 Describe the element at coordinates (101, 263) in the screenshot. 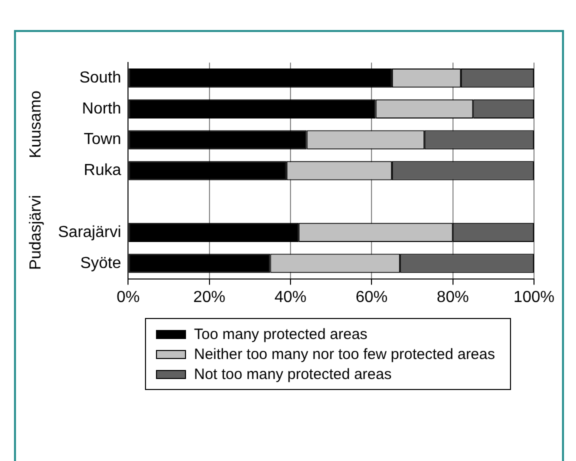

I see `y-tick-label: Syöte` at that location.